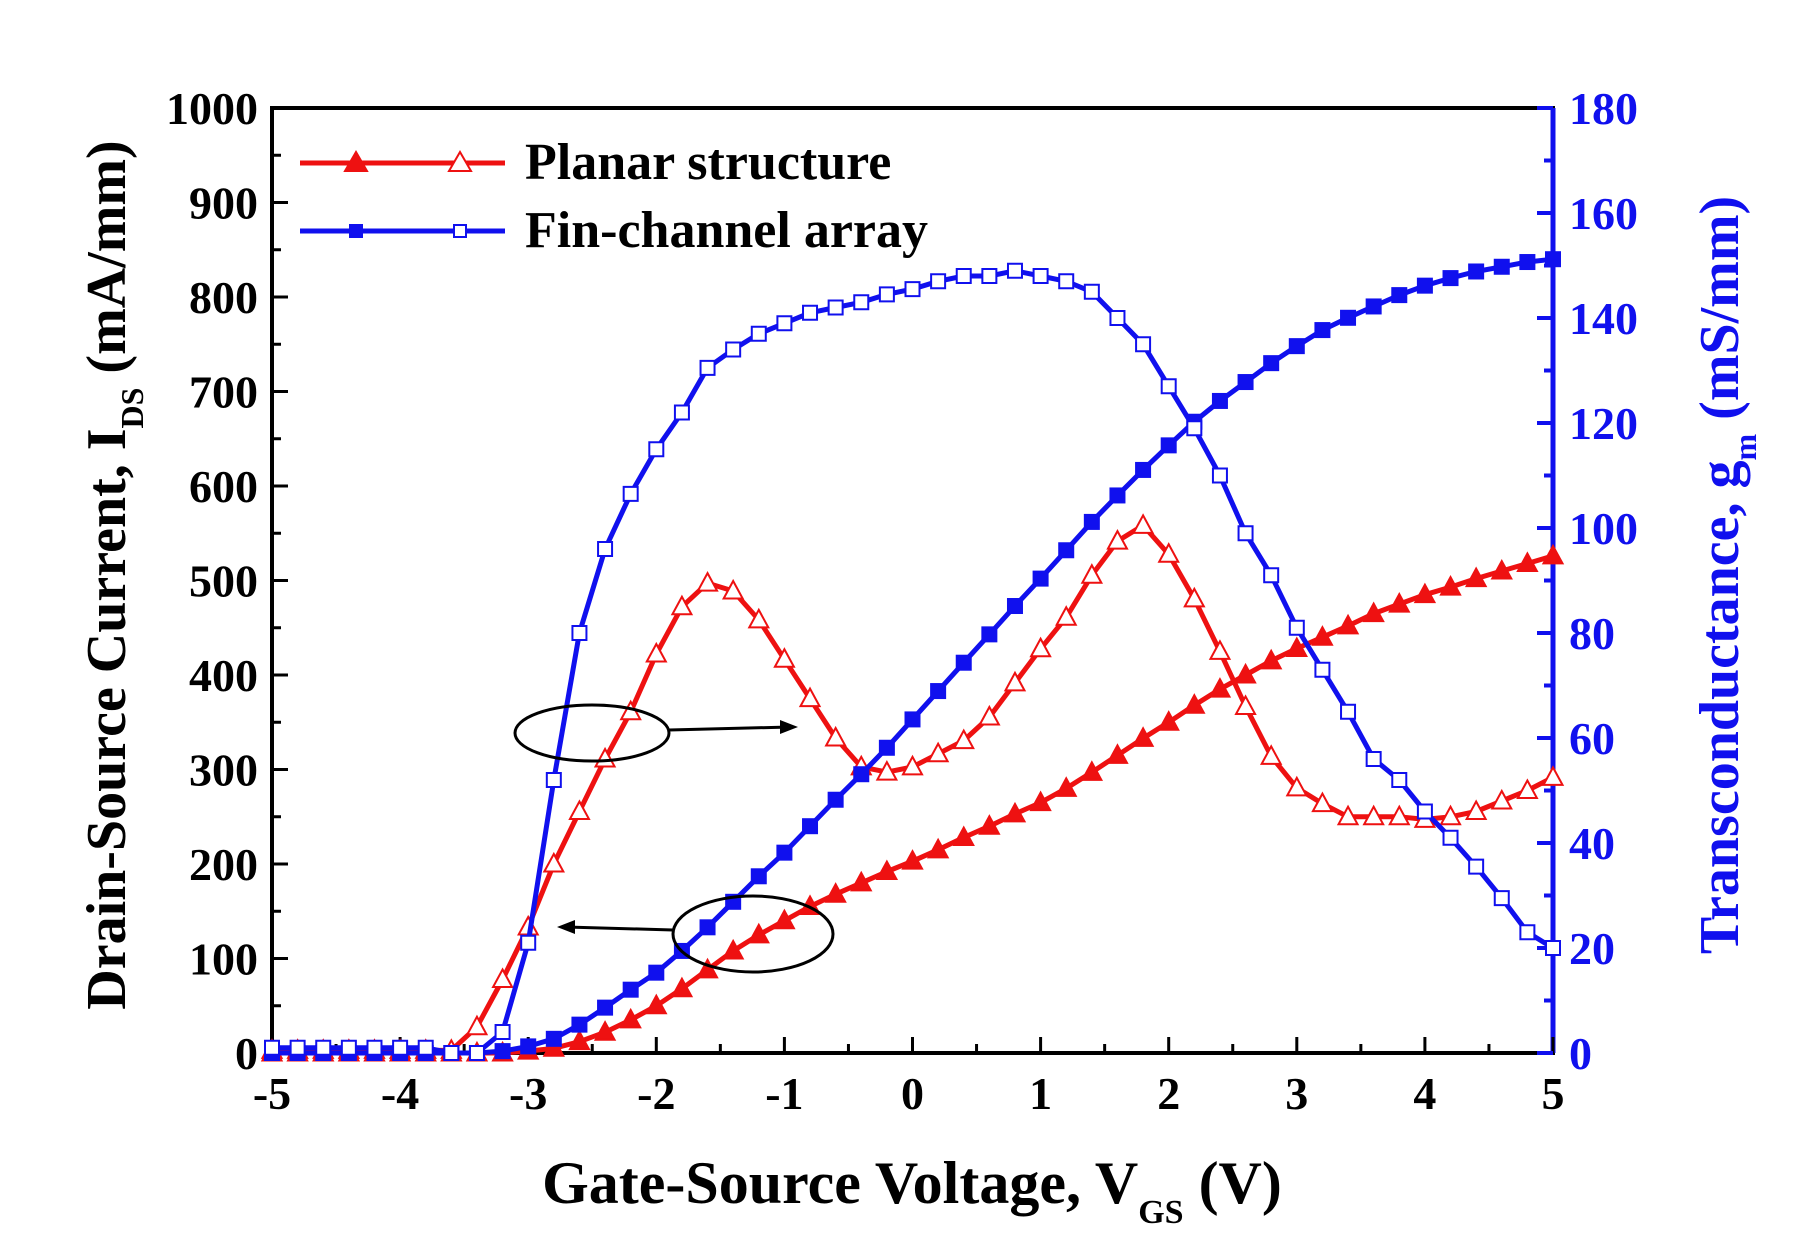  I want to click on y-right-tick-label: 0, so click(1580, 1053).